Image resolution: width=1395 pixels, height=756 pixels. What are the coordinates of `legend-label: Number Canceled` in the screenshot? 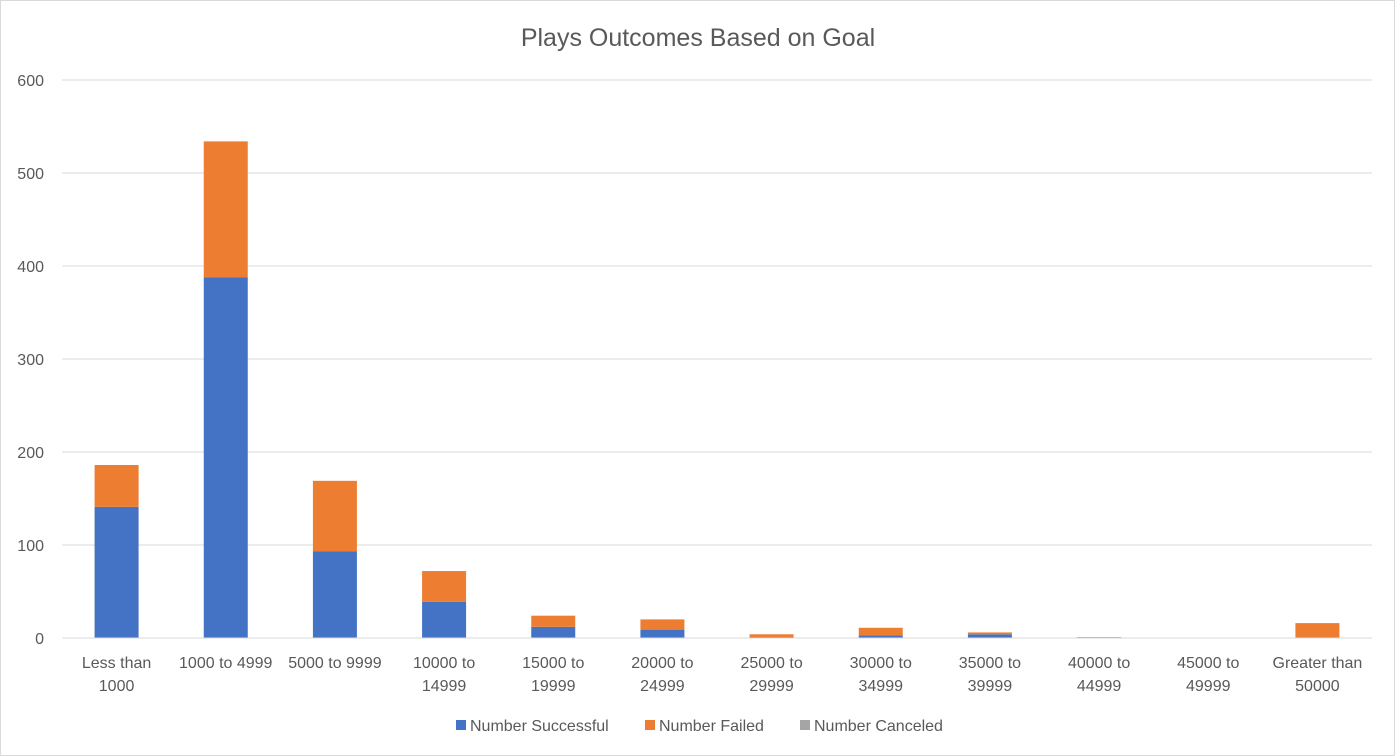 It's located at (878, 726).